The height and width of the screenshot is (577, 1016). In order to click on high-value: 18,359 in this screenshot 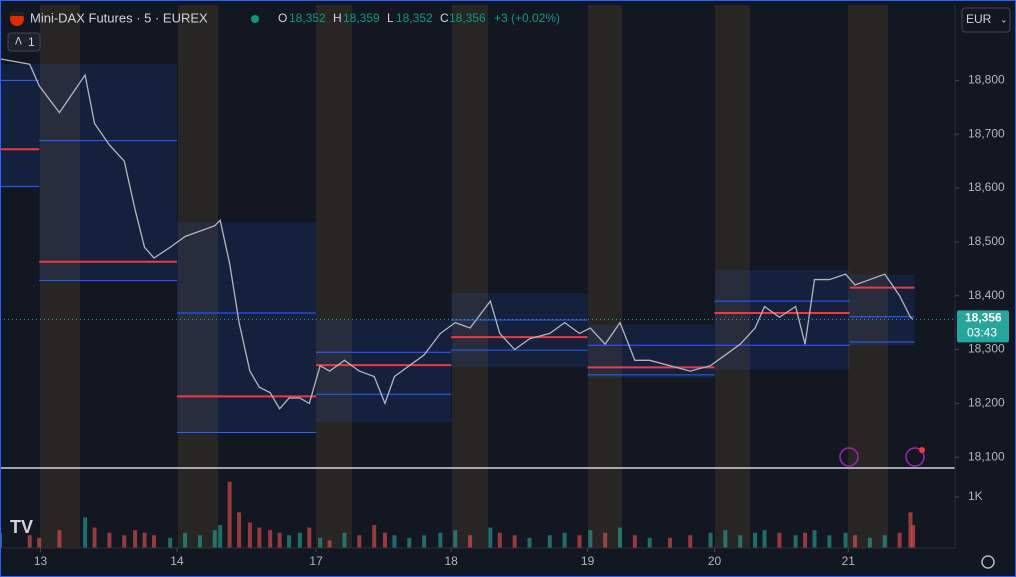, I will do `click(361, 18)`.